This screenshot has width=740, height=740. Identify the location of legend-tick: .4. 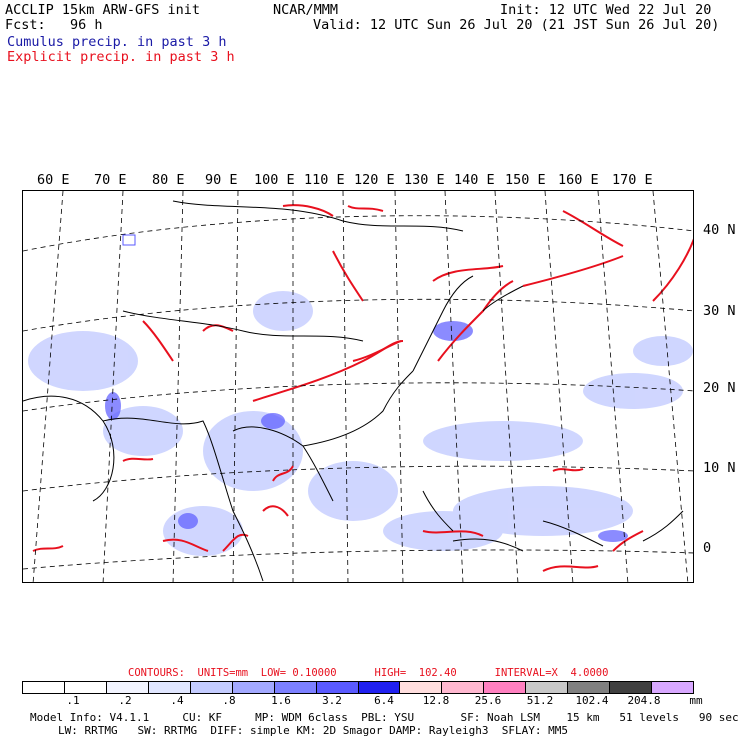
(177, 700).